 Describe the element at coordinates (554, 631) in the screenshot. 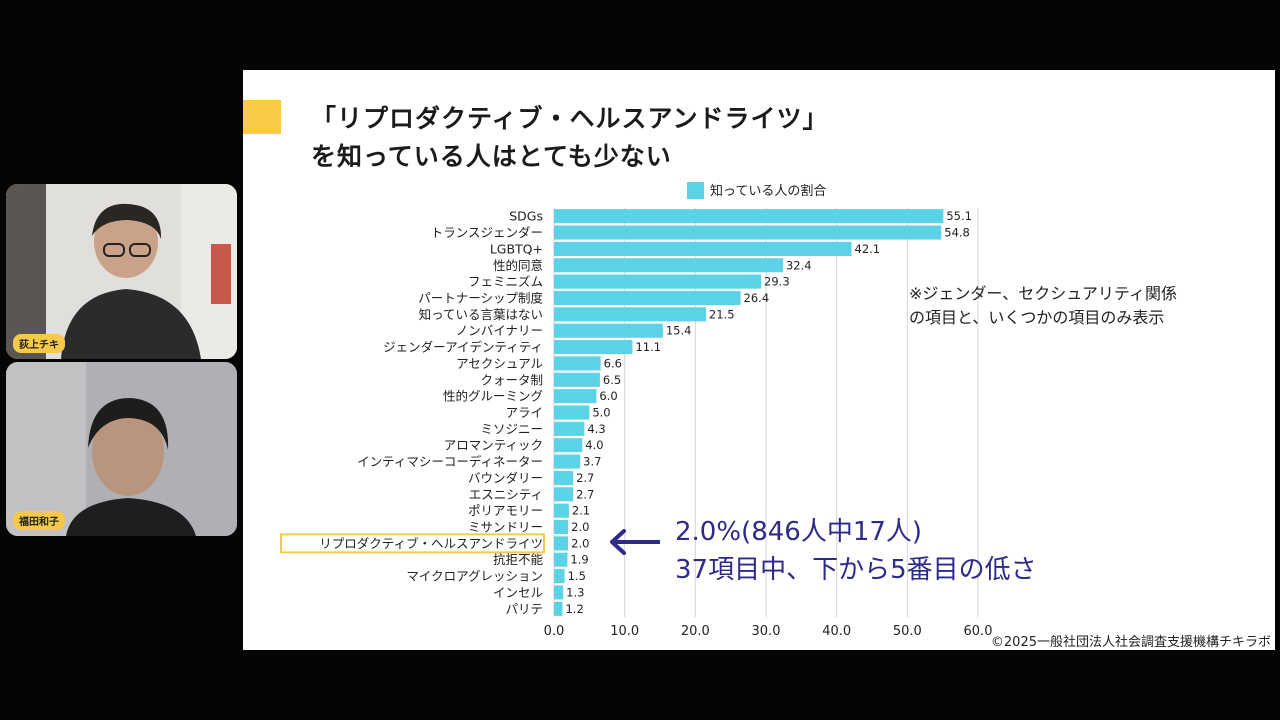

I see `x-tick-label: 0.0` at that location.